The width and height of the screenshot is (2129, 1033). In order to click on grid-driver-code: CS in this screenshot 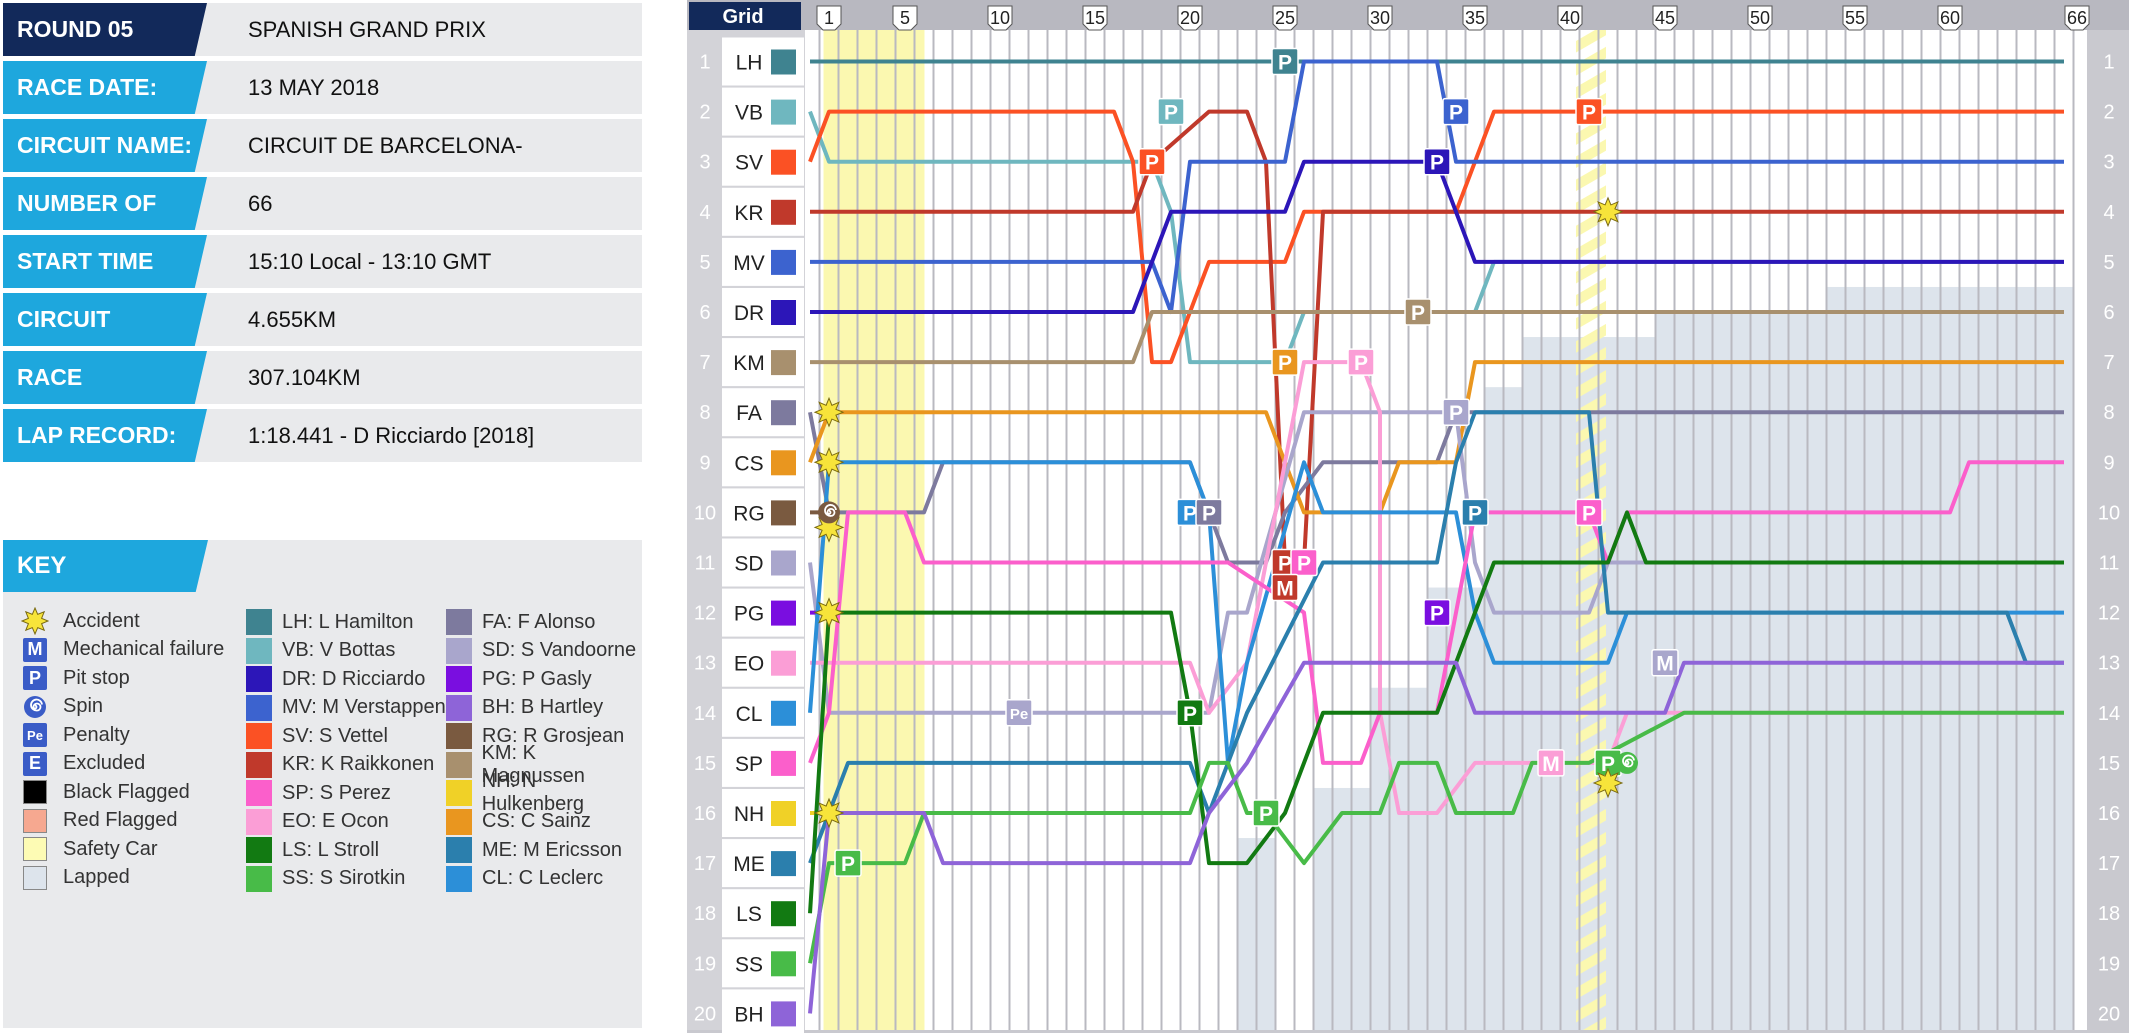, I will do `click(748, 463)`.